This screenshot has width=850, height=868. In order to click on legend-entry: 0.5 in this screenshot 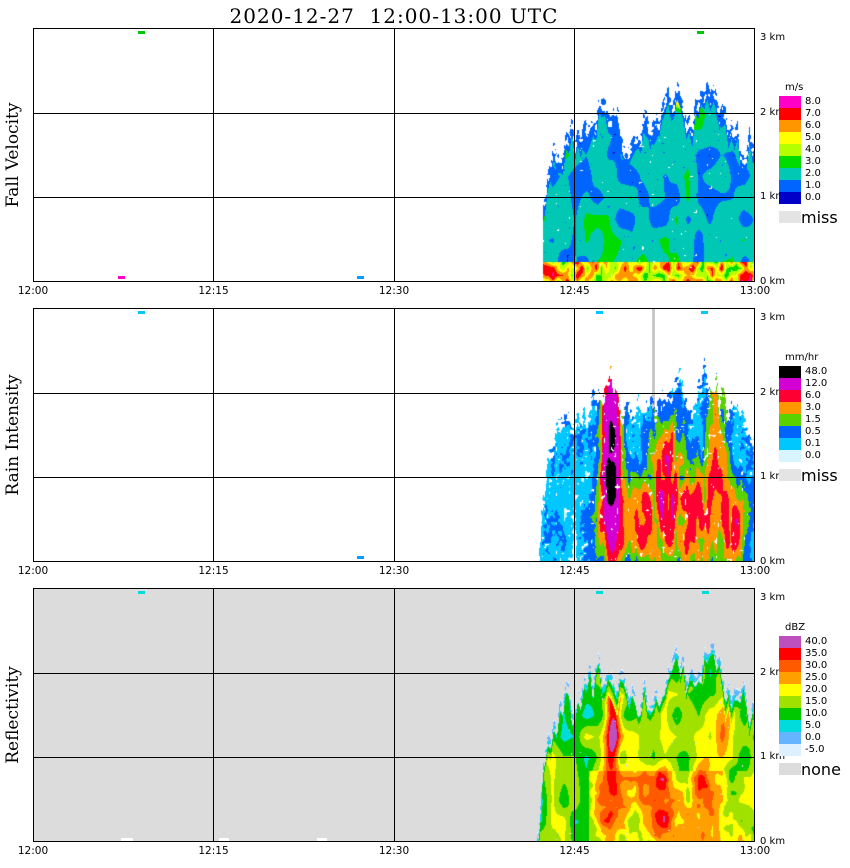, I will do `click(814, 432)`.